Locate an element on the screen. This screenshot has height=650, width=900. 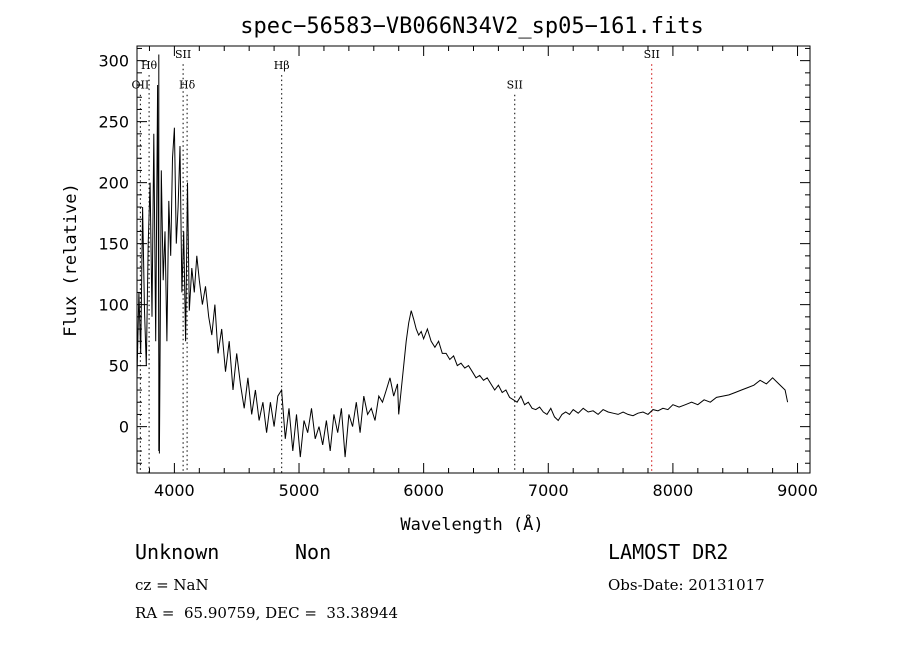
line-label-2: SII is located at coordinates (183, 54).